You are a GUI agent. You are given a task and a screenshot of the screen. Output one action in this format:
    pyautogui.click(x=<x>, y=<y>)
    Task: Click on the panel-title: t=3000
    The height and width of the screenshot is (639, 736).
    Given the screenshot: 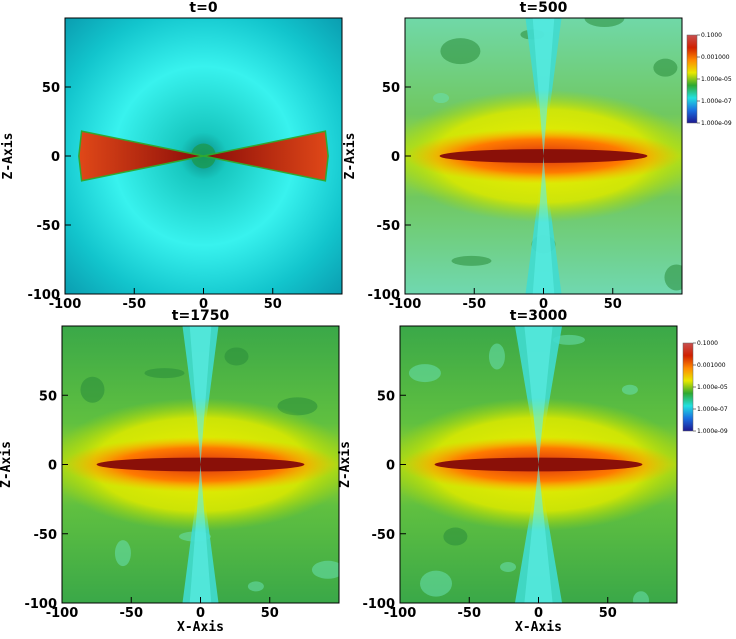 What is the action you would take?
    pyautogui.click(x=539, y=316)
    